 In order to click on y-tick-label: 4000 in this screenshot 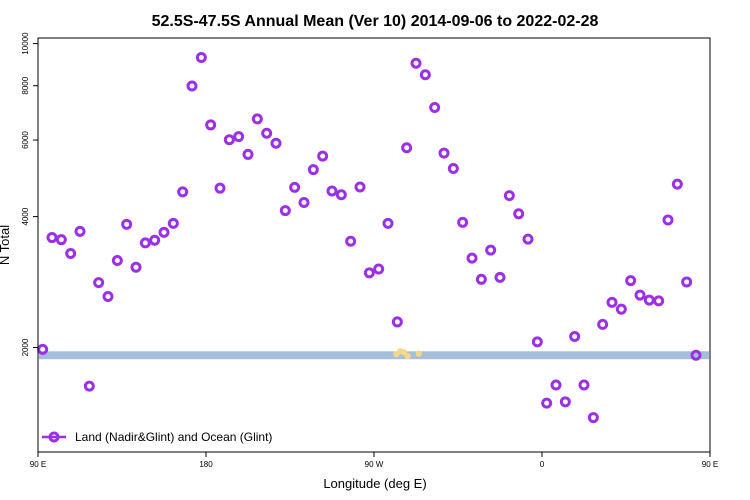, I will do `click(25, 216)`.